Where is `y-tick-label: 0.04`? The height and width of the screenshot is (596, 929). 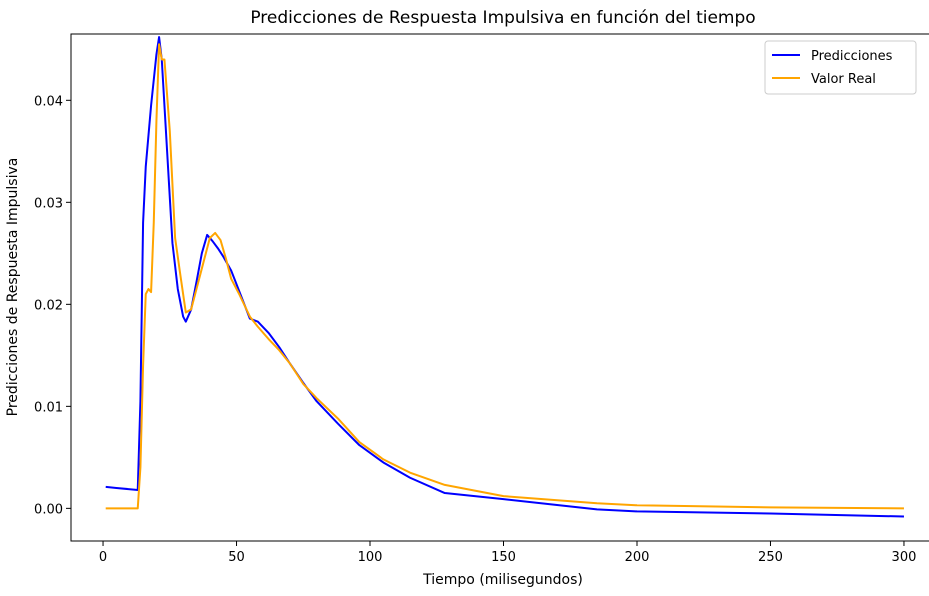 y-tick-label: 0.04 is located at coordinates (48, 101).